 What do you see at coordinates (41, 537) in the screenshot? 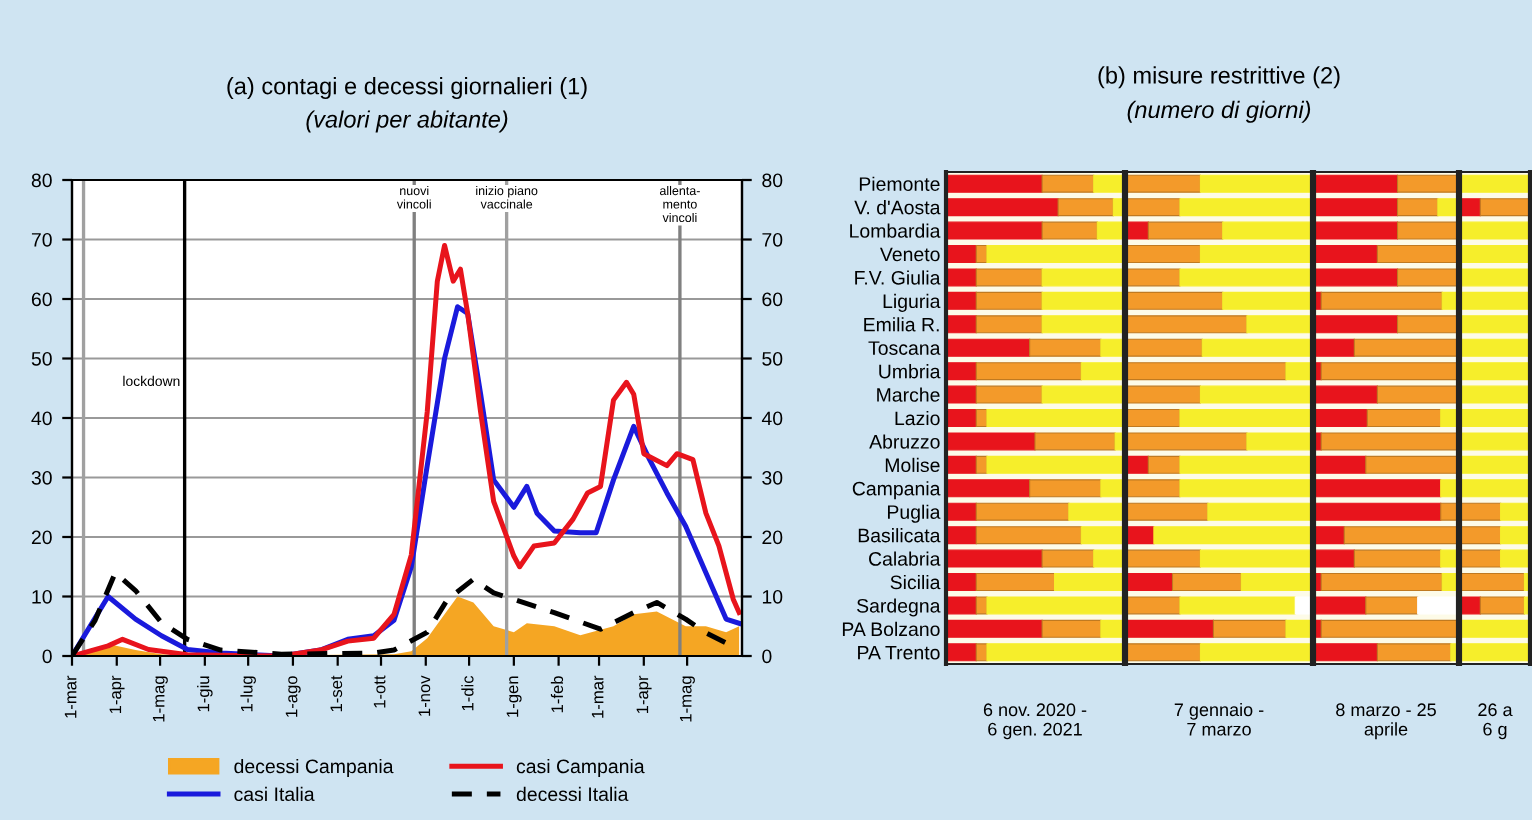
I see `y-tick-label: 20` at bounding box center [41, 537].